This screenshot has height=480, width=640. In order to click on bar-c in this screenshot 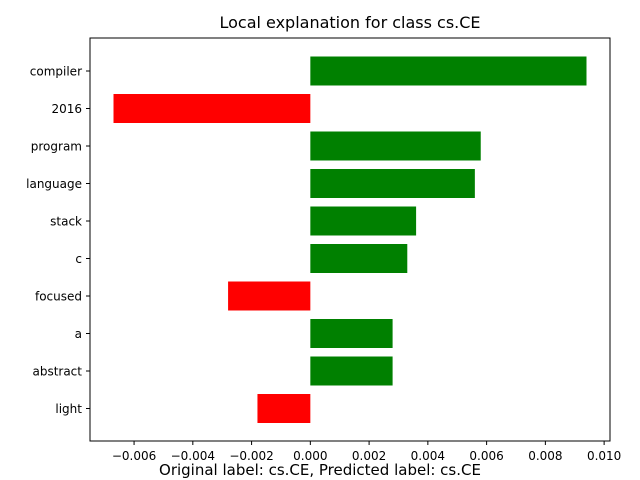, I will do `click(359, 258)`.